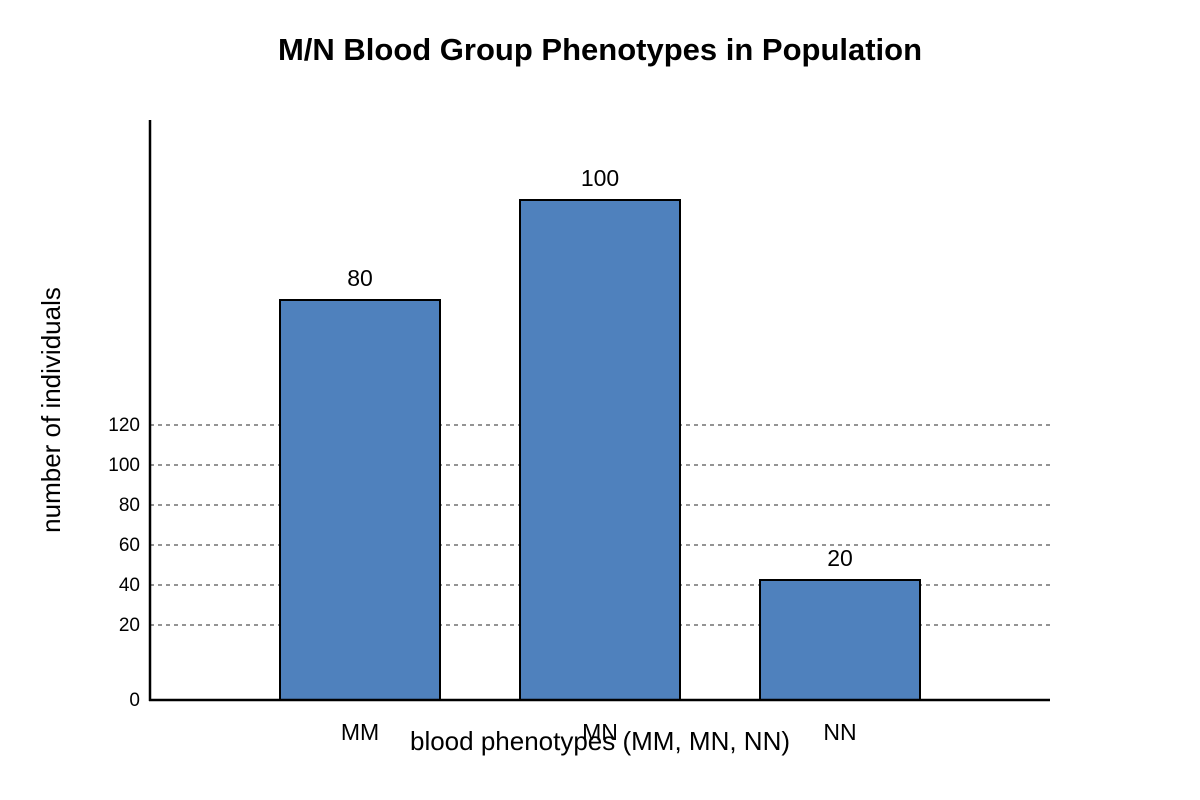 Image resolution: width=1200 pixels, height=800 pixels. Describe the element at coordinates (839, 732) in the screenshot. I see `x-tick-nn: NN` at that location.